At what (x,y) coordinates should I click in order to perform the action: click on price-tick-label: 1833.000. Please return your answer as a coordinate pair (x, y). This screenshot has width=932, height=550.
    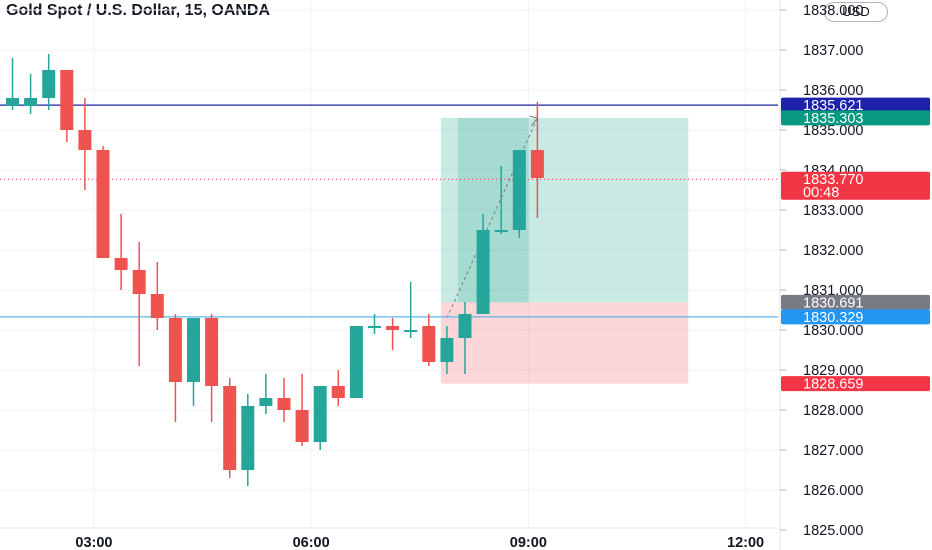
    Looking at the image, I should click on (833, 211).